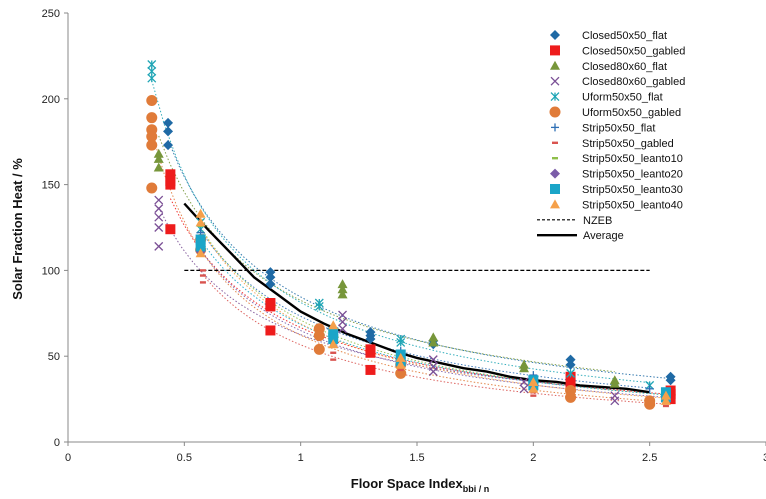  Describe the element at coordinates (617, 82) in the screenshot. I see `legend-item: Closed80x60_gabled` at that location.